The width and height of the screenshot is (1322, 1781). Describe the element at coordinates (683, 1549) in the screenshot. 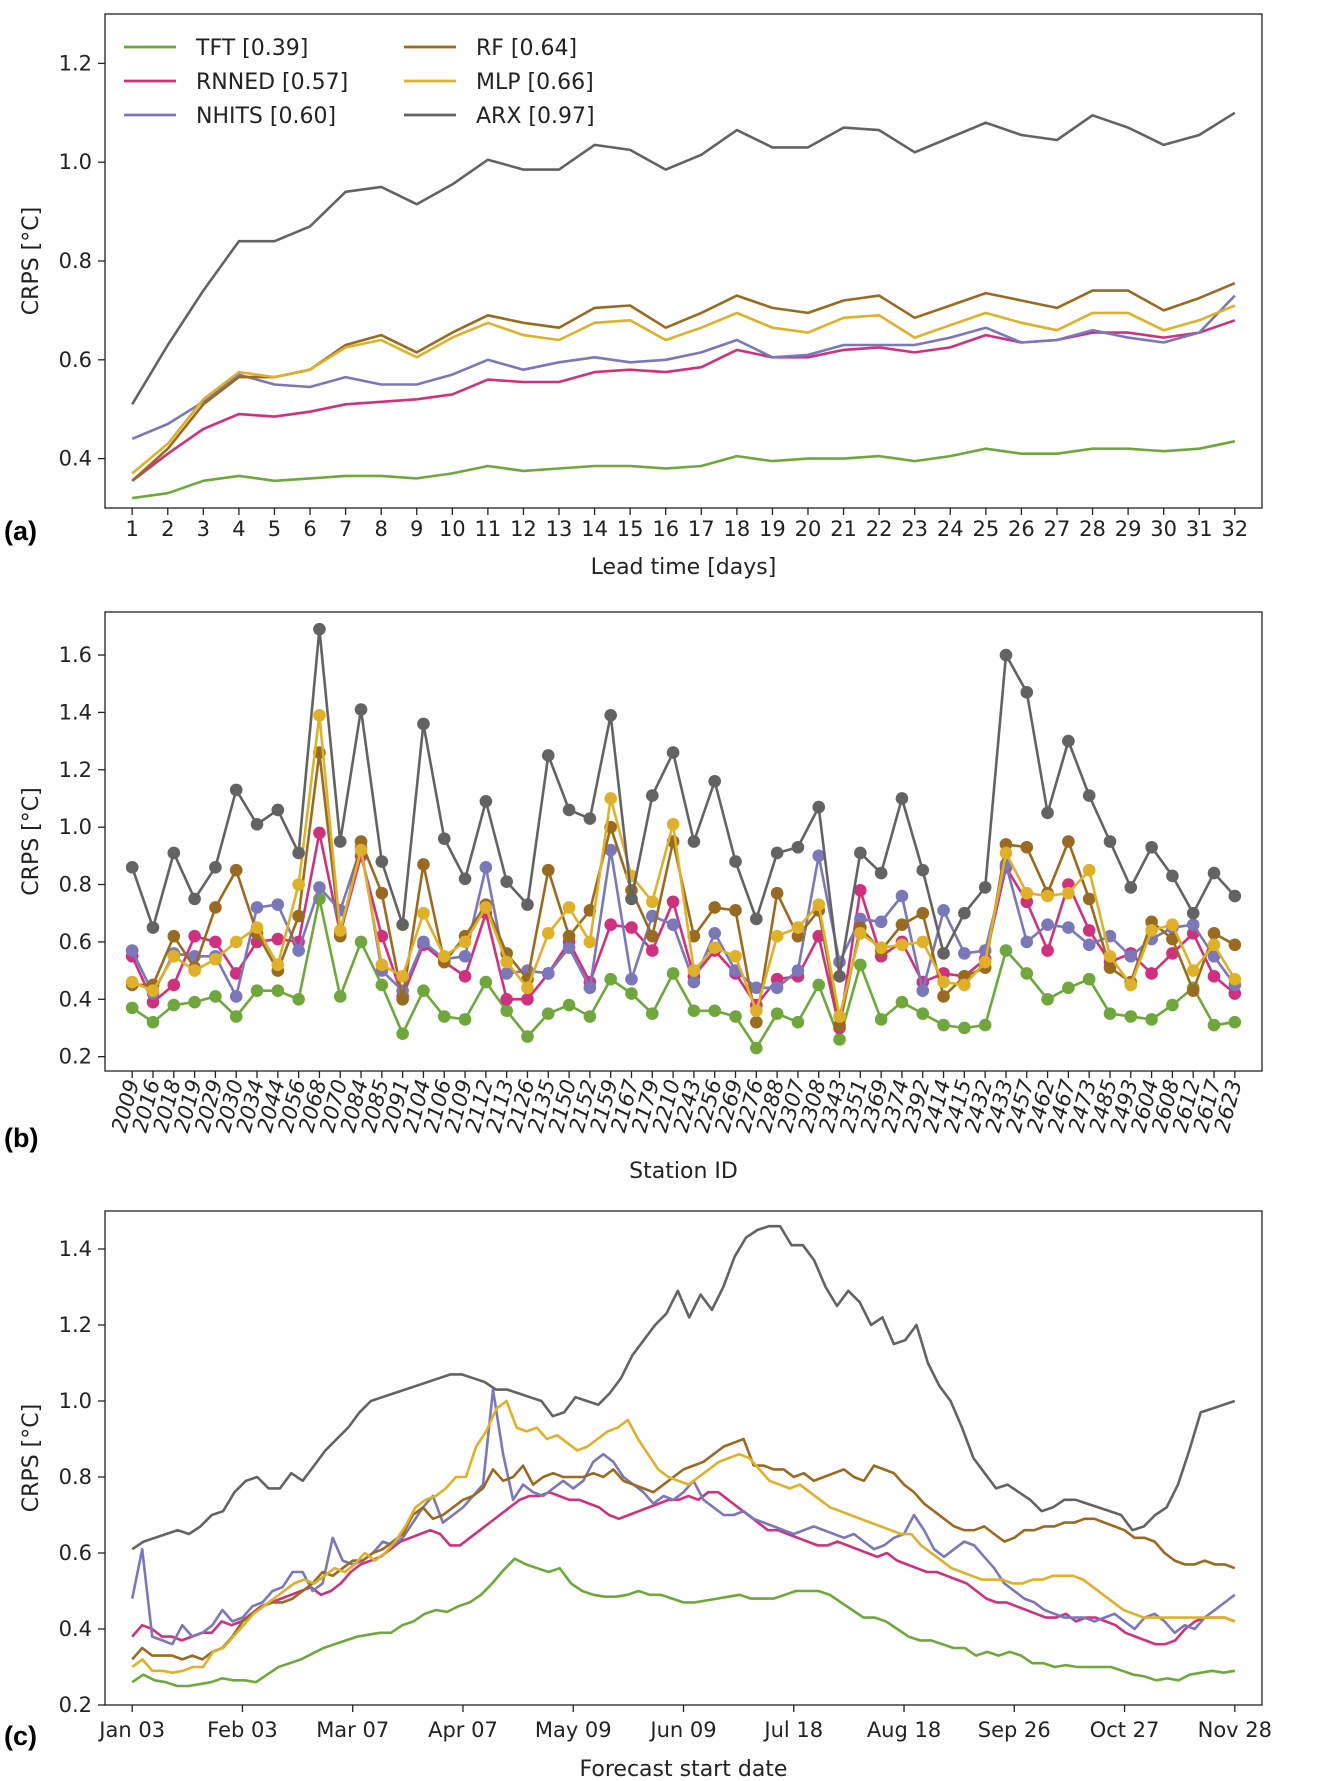

I see `series-line-rf` at that location.